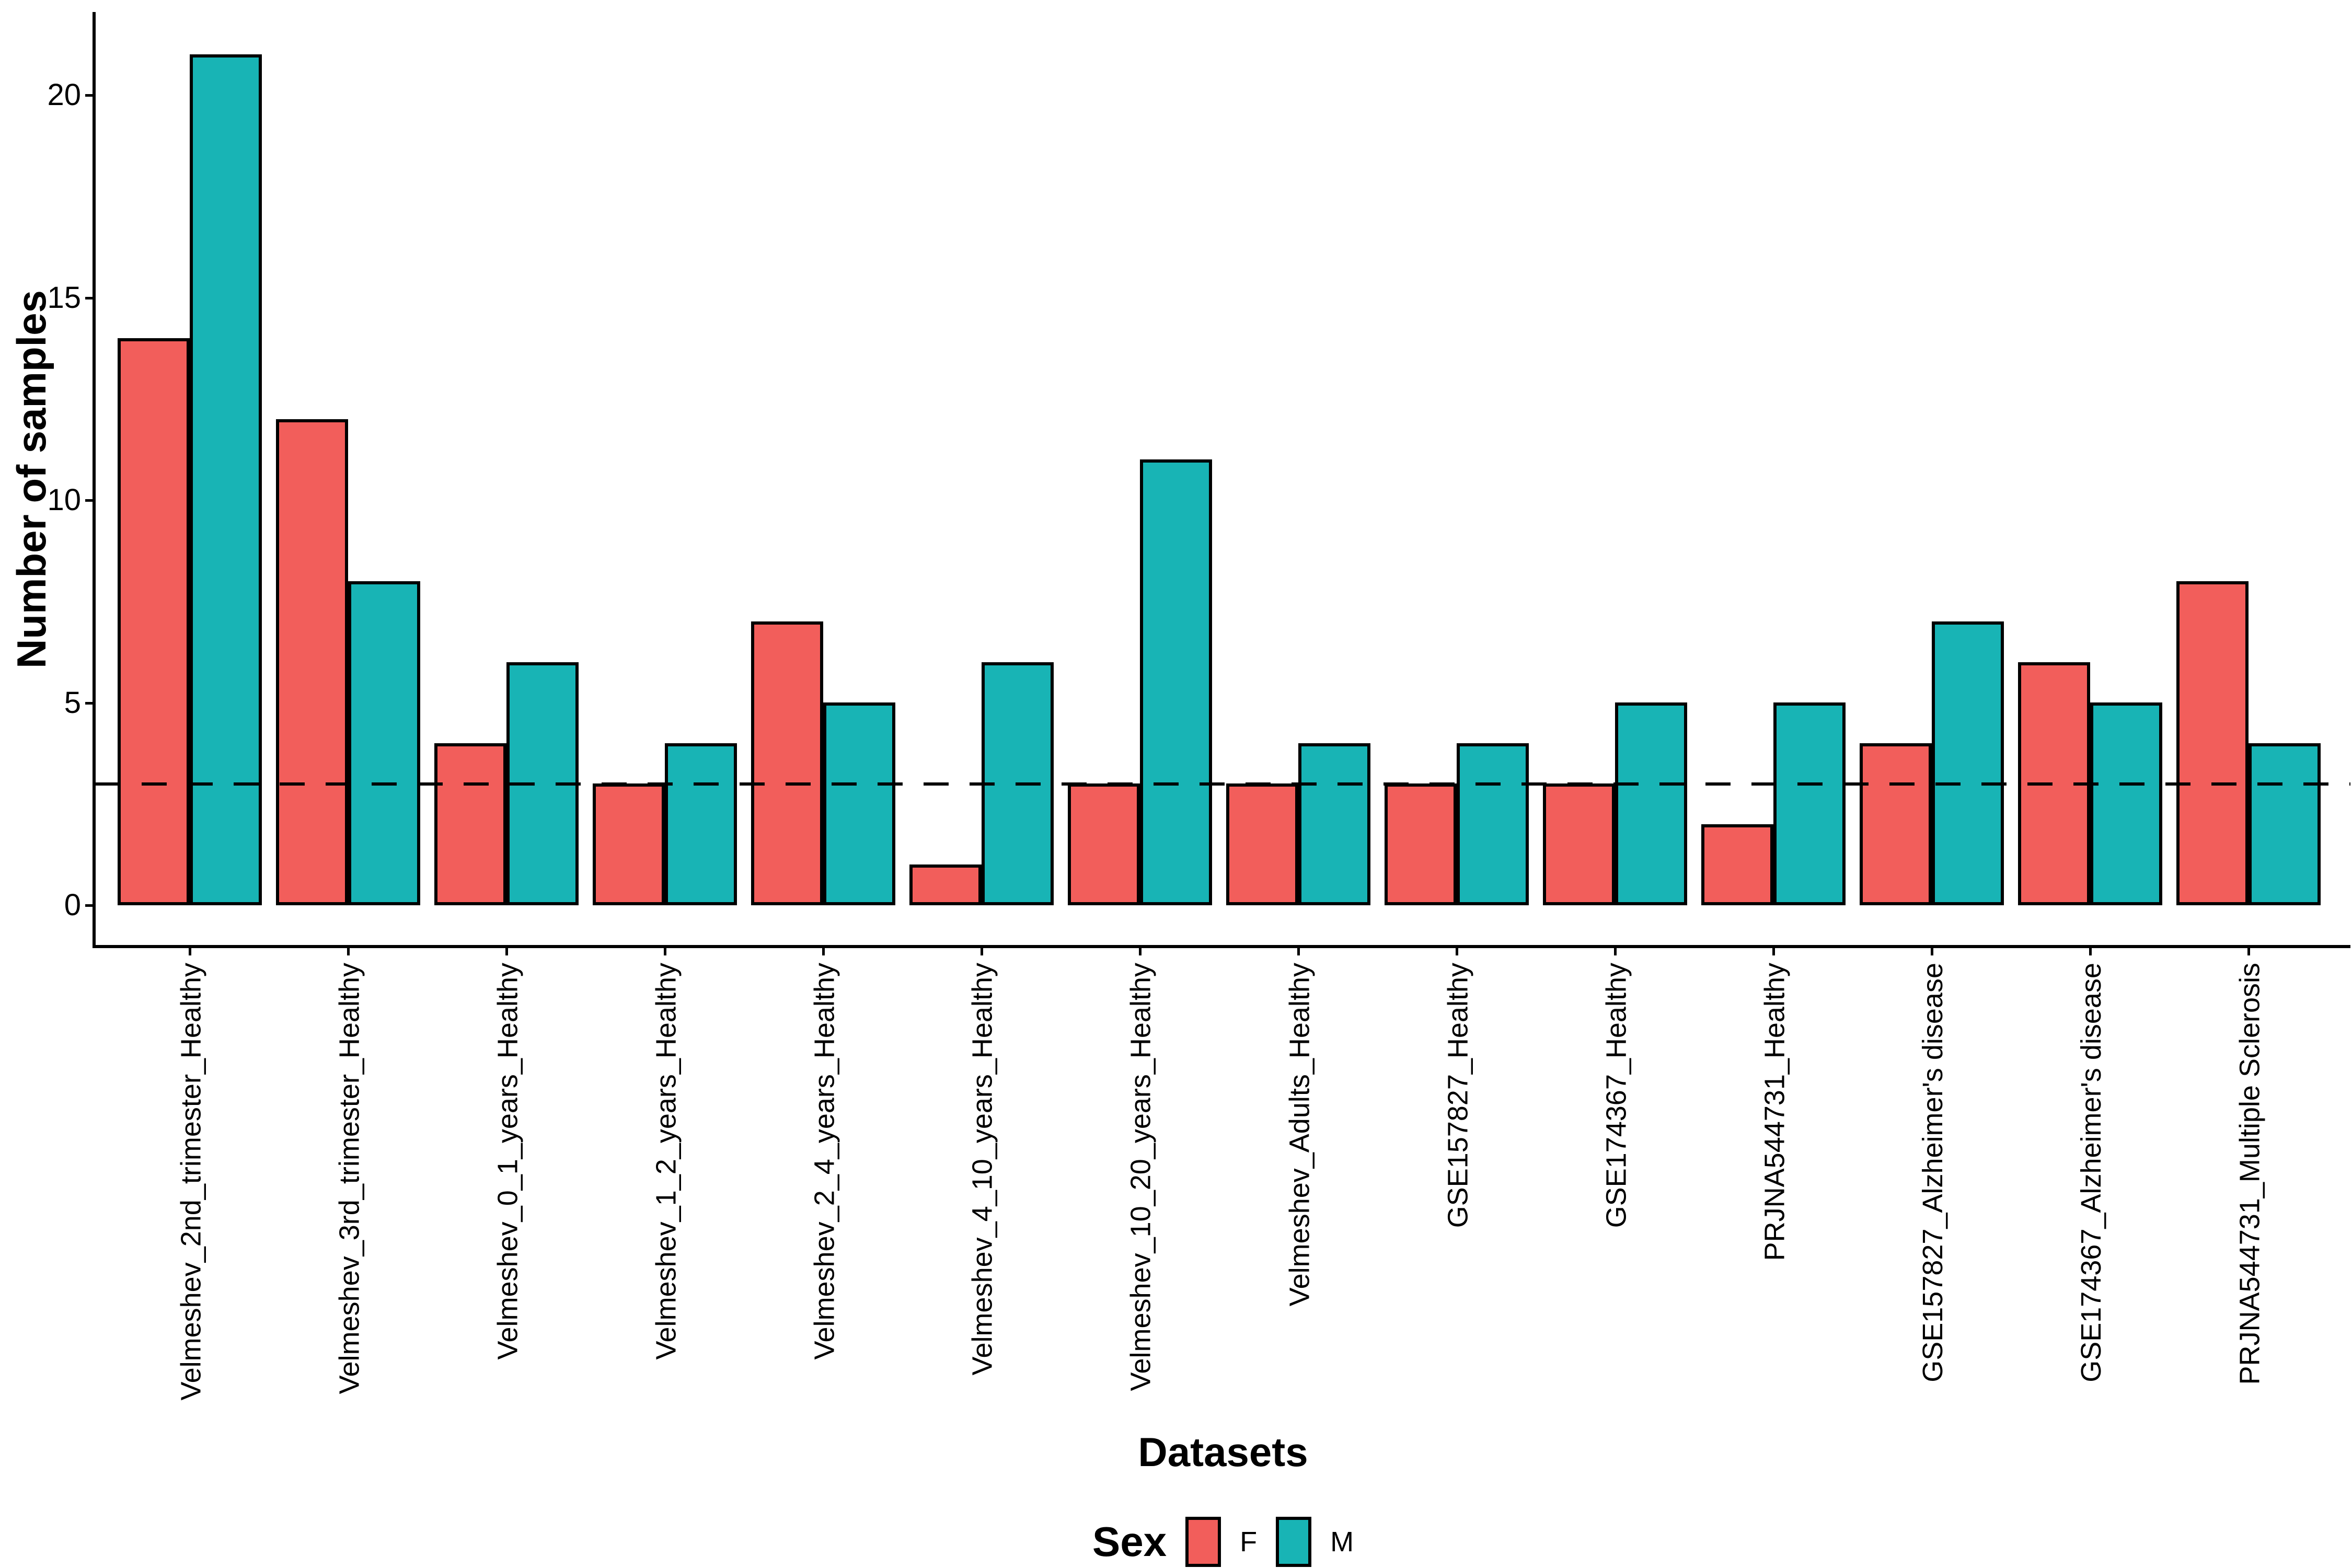 Image resolution: width=2352 pixels, height=1568 pixels. I want to click on x-tick-label: GSE157827_Healthy, so click(1457, 1095).